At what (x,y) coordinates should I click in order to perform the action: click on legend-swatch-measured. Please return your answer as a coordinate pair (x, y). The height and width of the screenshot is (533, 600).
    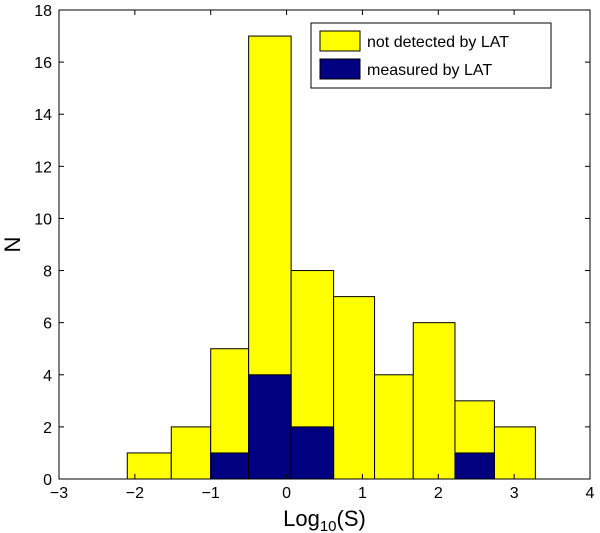
    Looking at the image, I should click on (340, 69).